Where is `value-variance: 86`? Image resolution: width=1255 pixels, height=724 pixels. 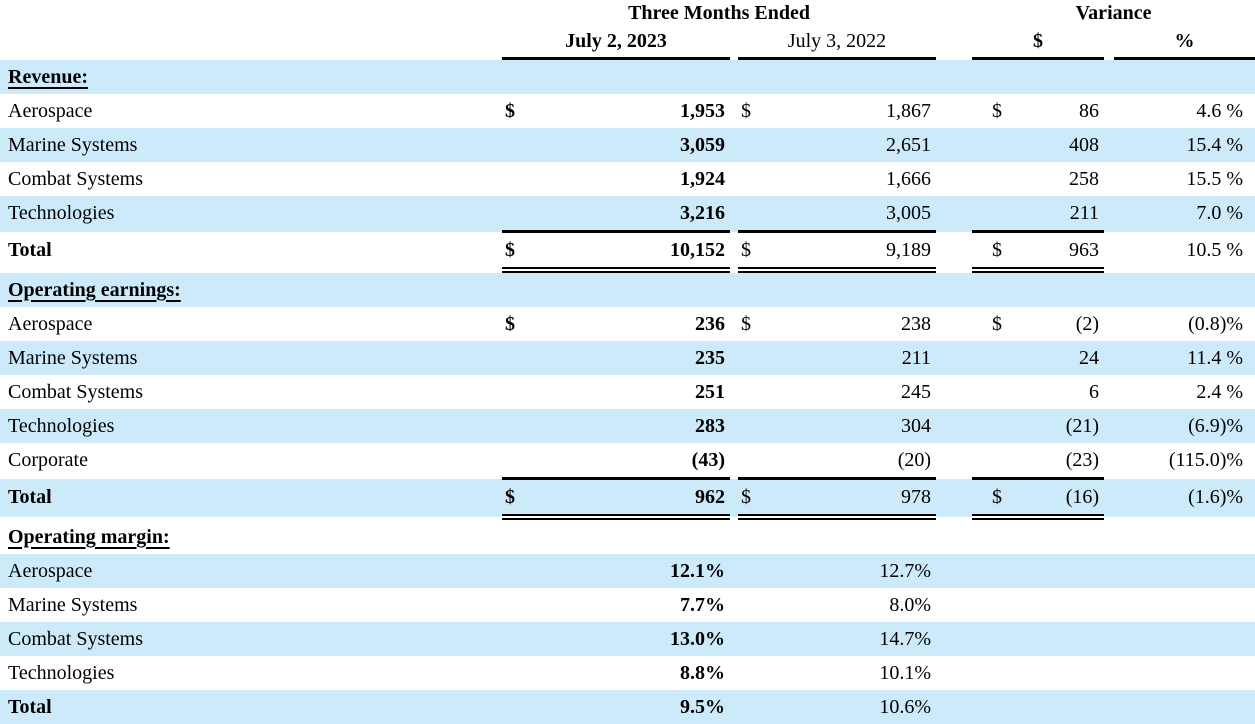 value-variance: 86 is located at coordinates (1089, 110).